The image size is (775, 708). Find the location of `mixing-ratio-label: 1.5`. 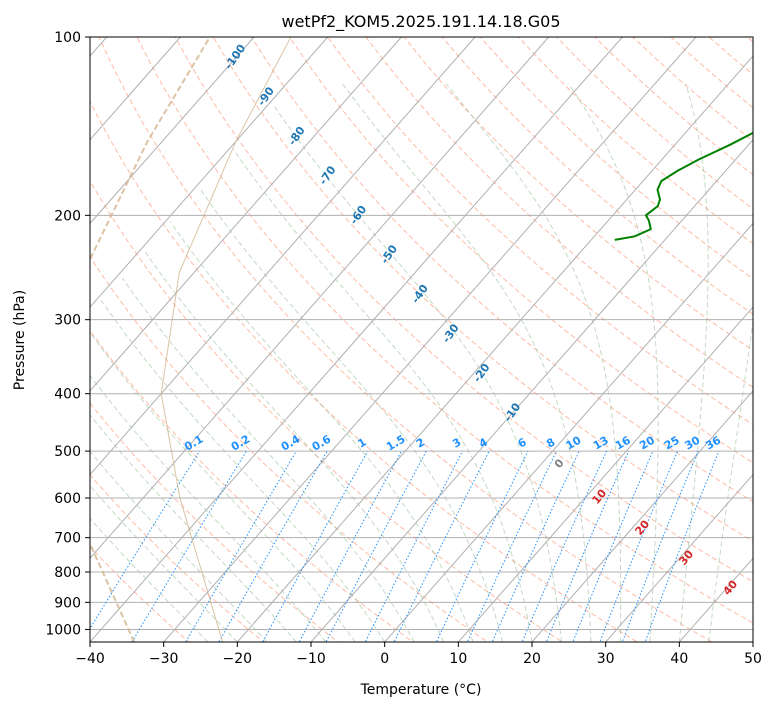

mixing-ratio-label: 1.5 is located at coordinates (395, 443).